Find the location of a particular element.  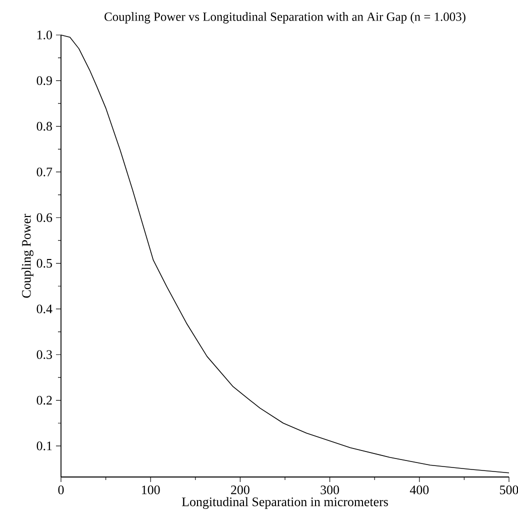

y-tick-label: 0.1 is located at coordinates (44, 446).